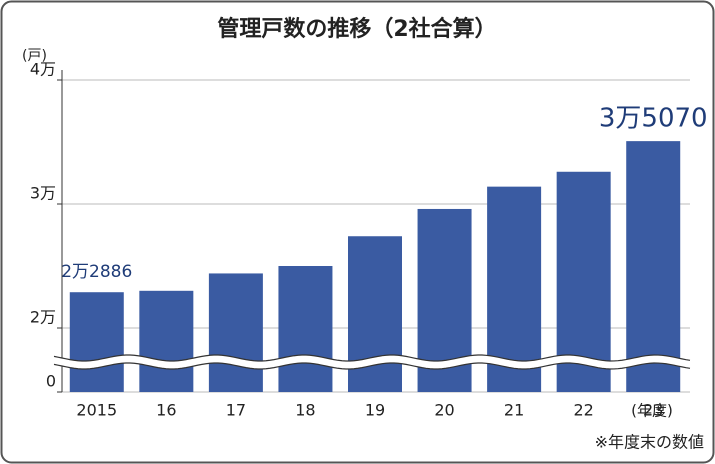 The image size is (715, 464). Describe the element at coordinates (43, 317) in the screenshot. I see `y-tick-label: 2万` at that location.